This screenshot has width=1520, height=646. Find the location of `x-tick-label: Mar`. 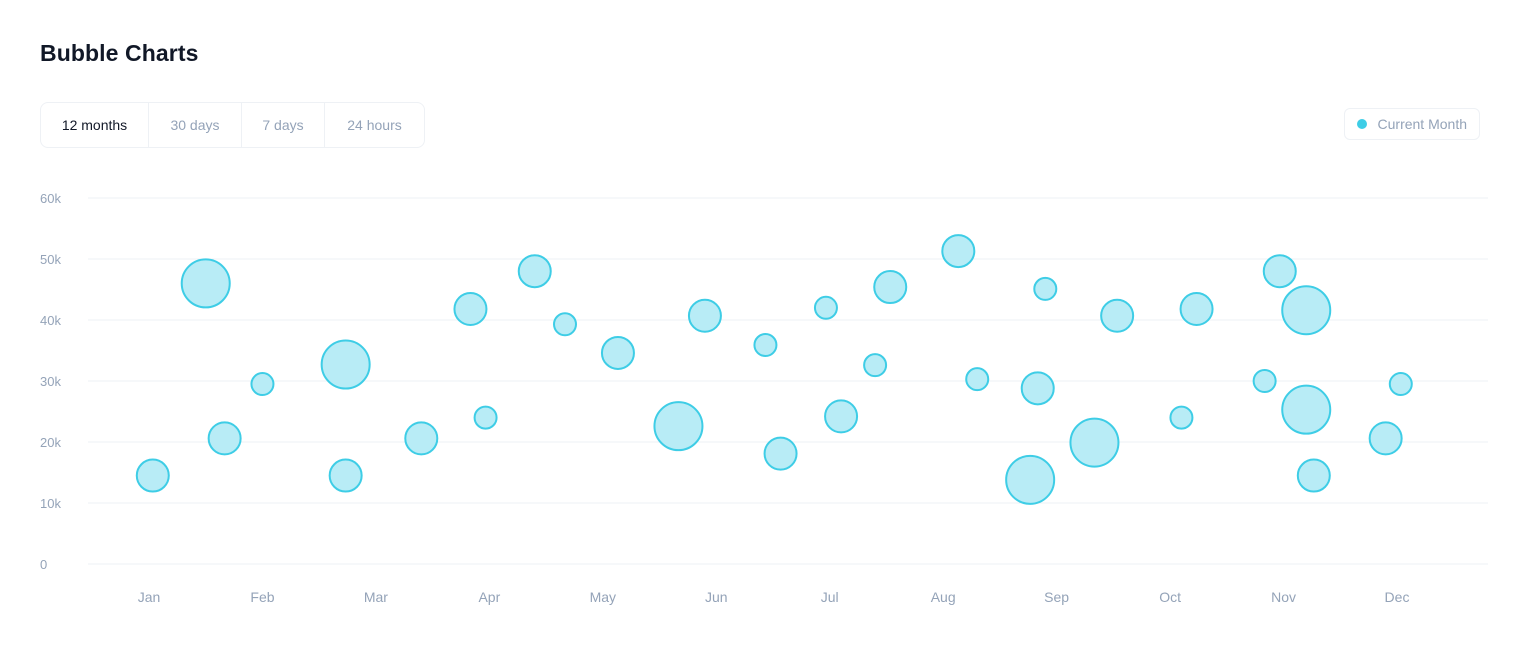

x-tick-label: Mar is located at coordinates (376, 597).